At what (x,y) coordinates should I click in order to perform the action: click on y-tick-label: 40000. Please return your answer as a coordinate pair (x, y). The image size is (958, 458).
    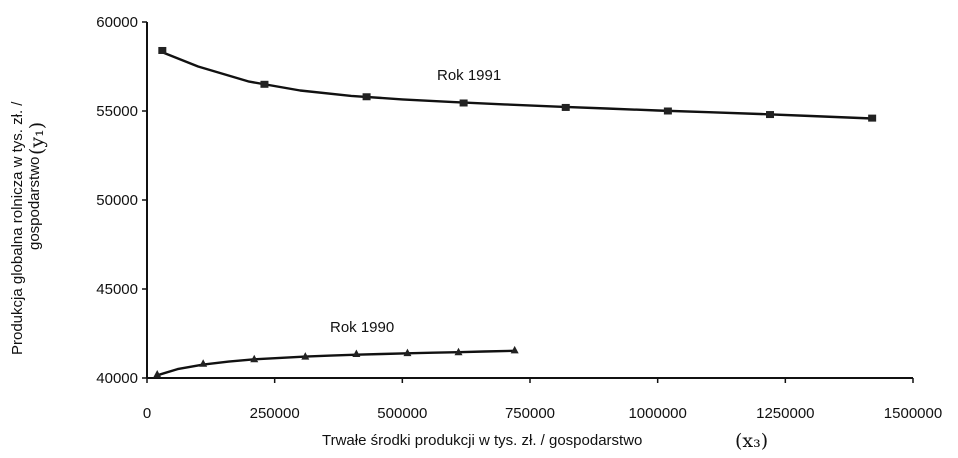
    Looking at the image, I should click on (117, 378).